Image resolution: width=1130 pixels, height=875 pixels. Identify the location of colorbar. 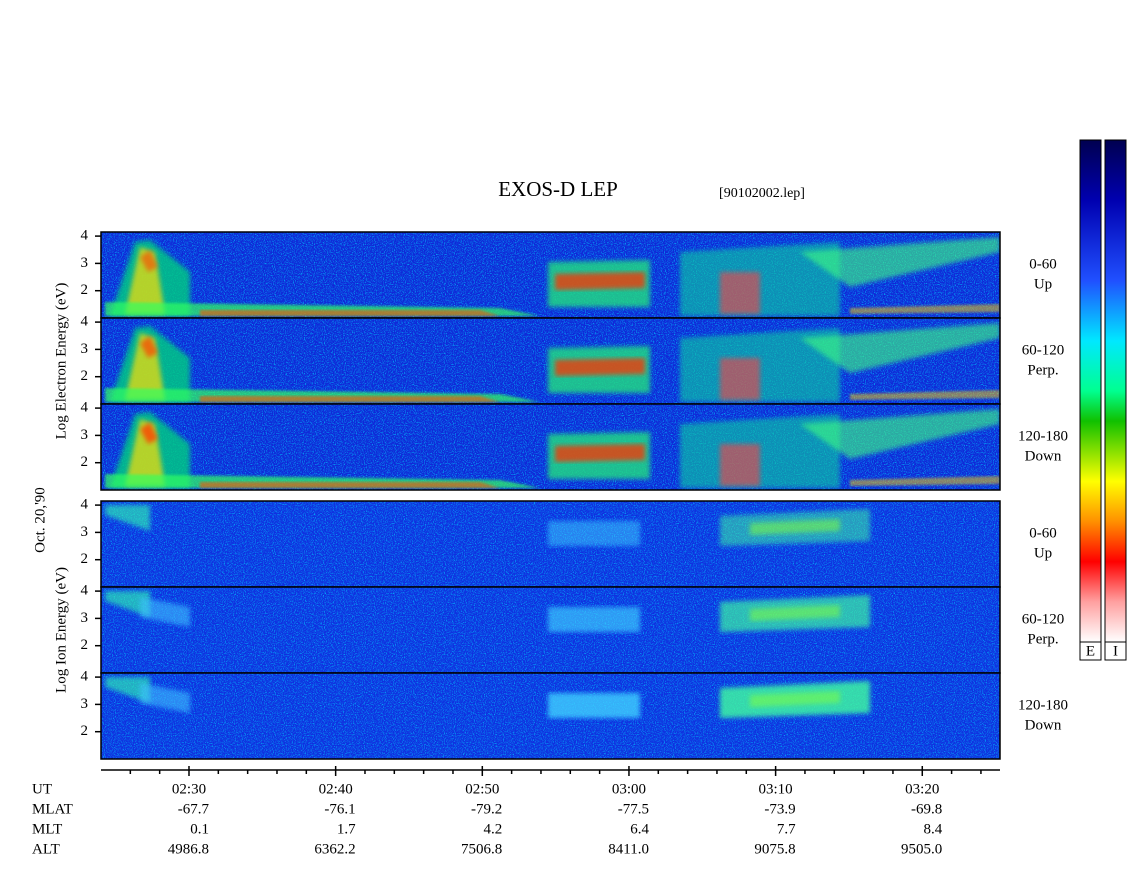
(1115, 391).